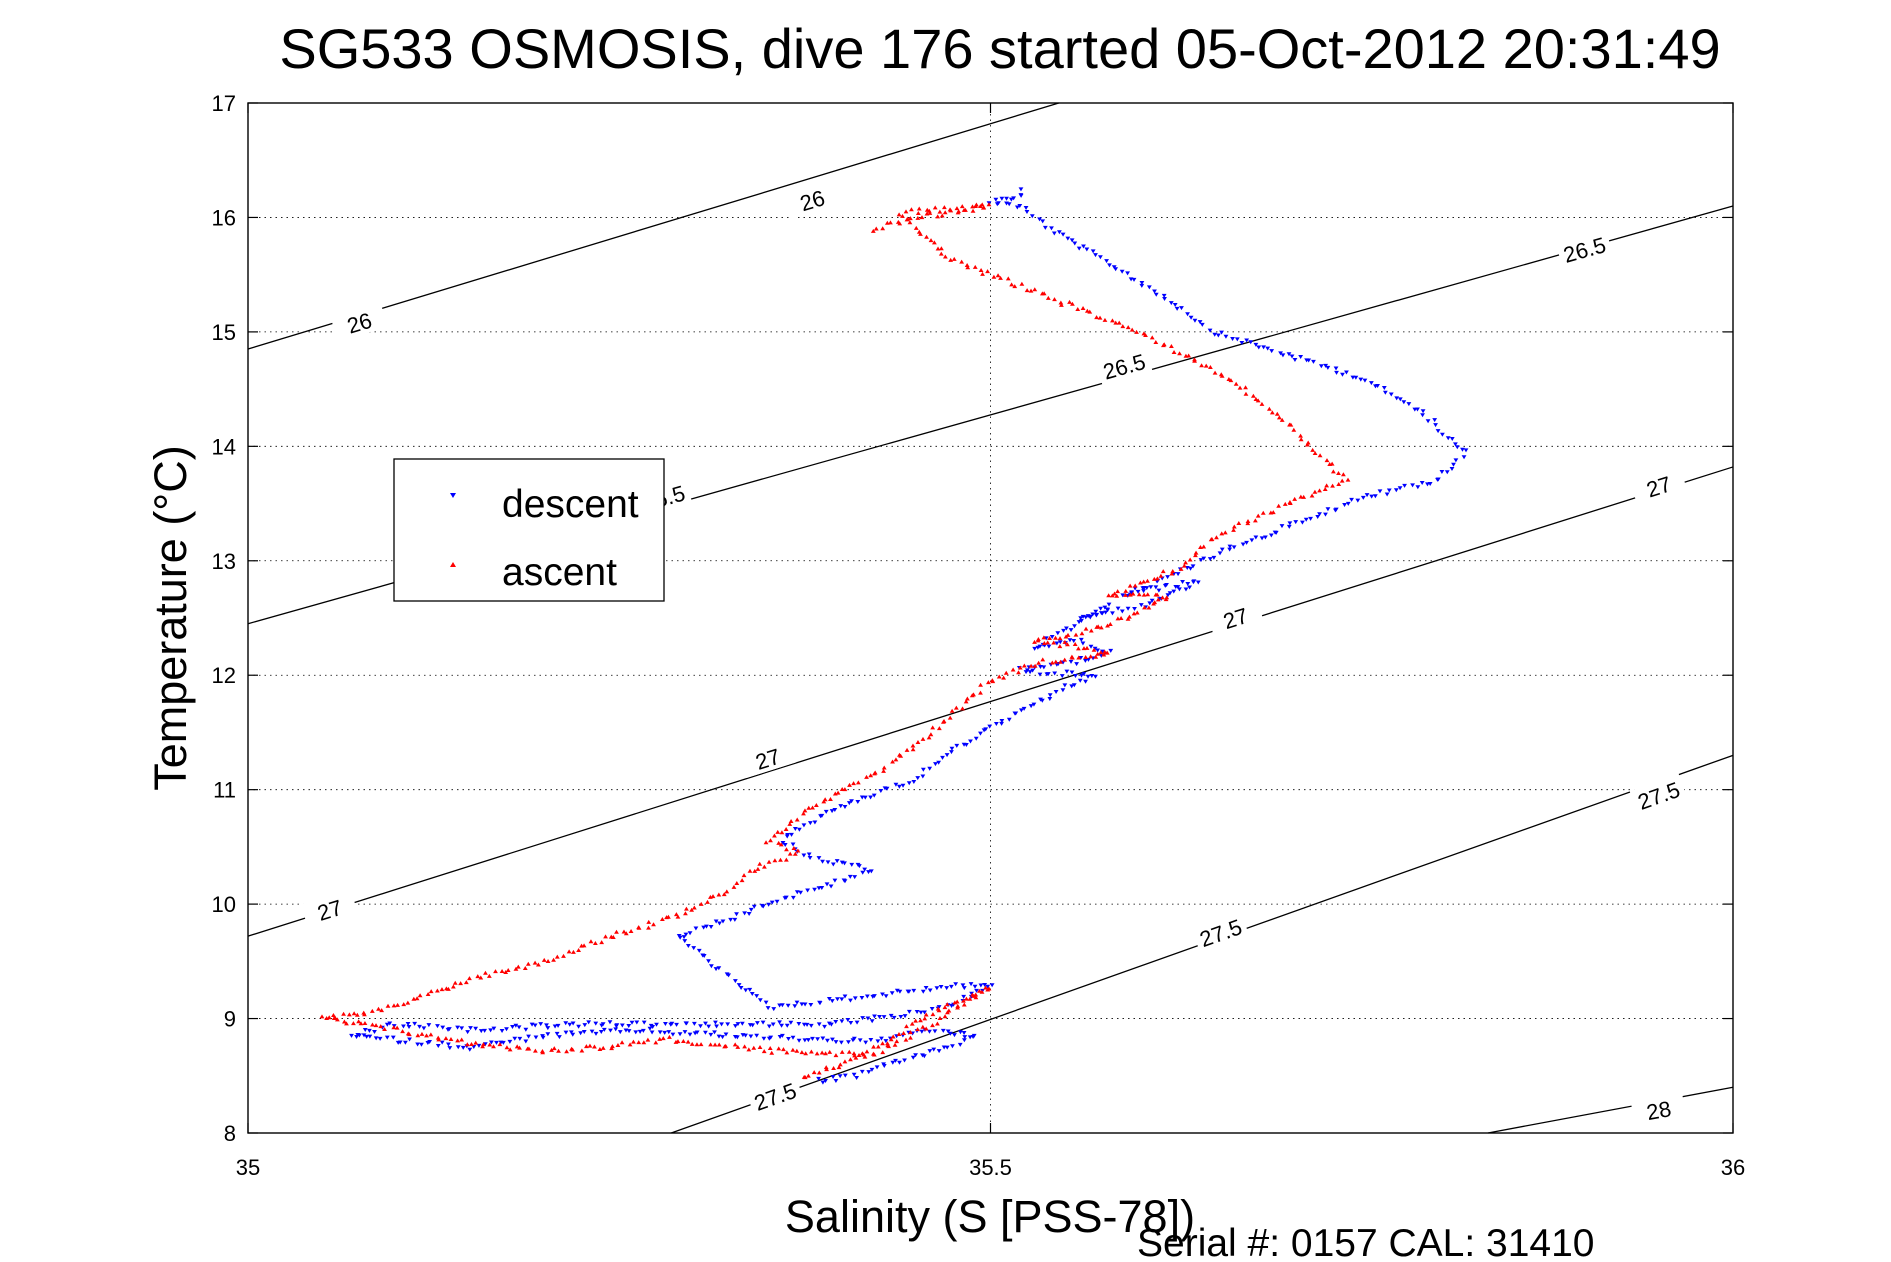  What do you see at coordinates (990, 1216) in the screenshot?
I see `x-axis-label: Salinity (S [PSS-78])` at bounding box center [990, 1216].